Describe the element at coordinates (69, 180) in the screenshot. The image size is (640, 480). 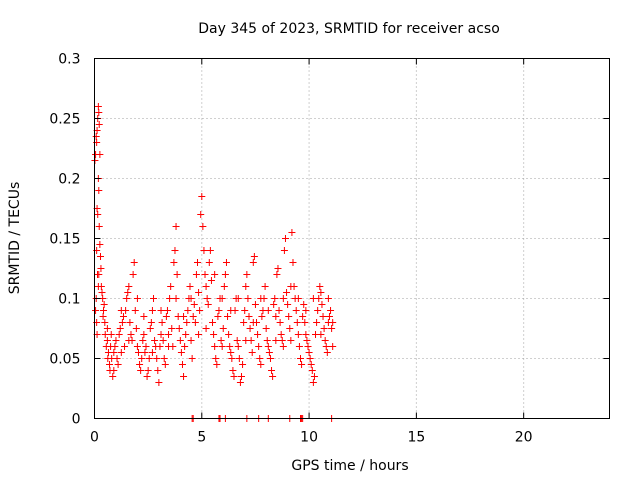
I see `y-tick-label: 0.2` at that location.